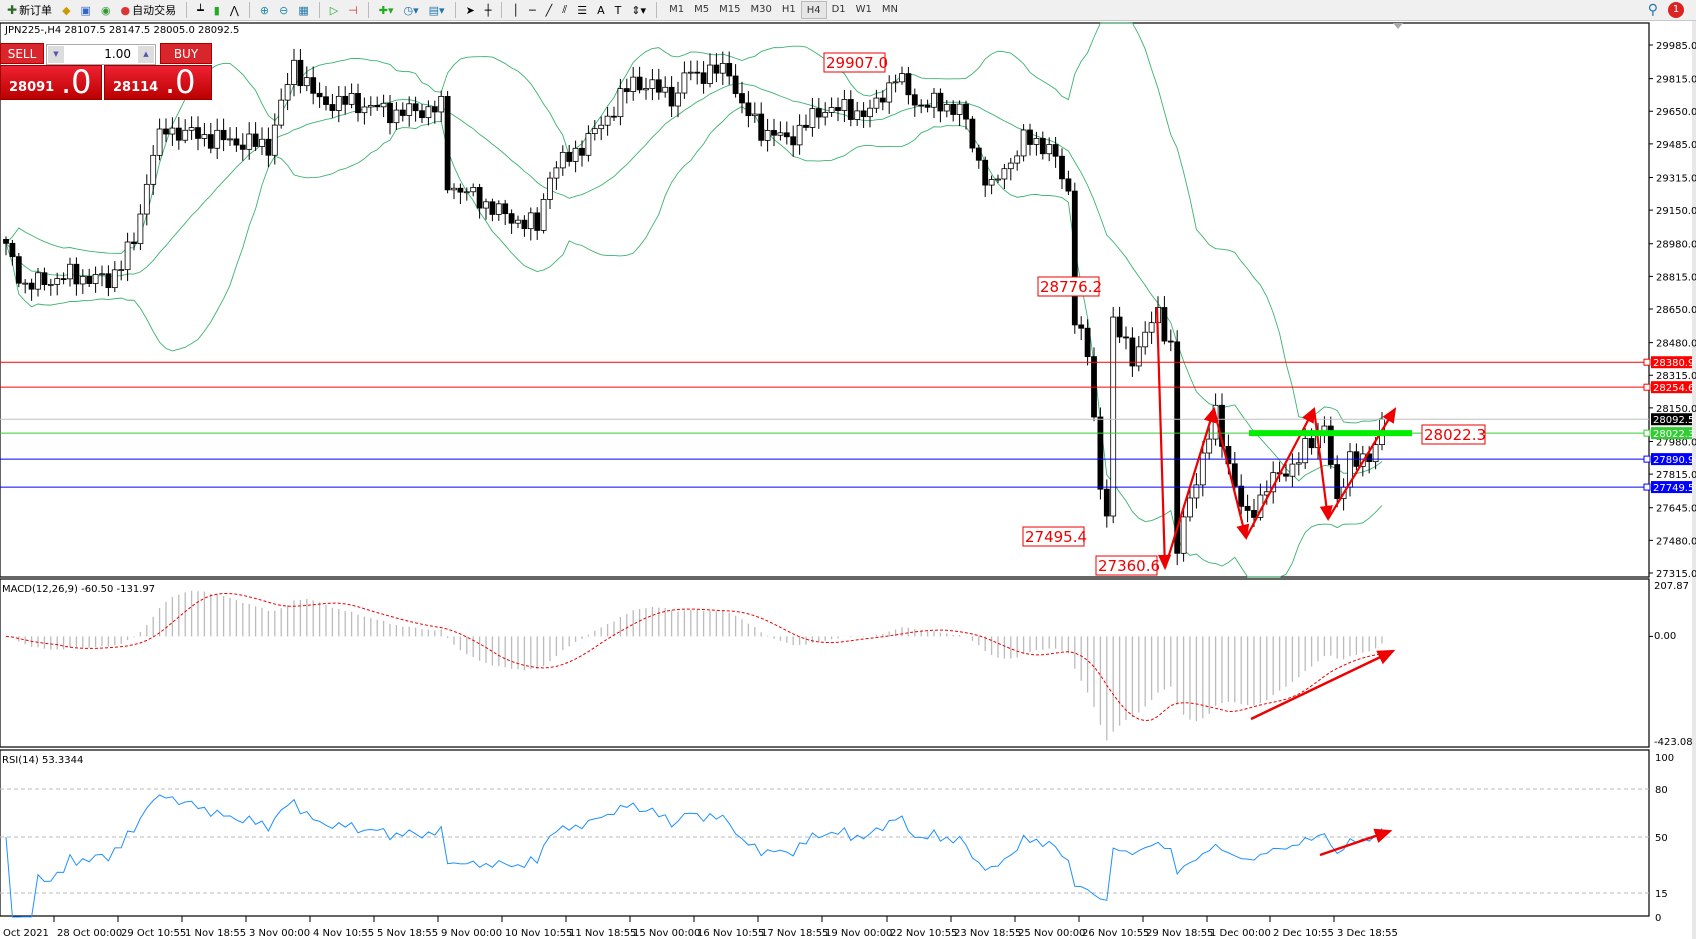  I want to click on price-annotation-box, so click(1126, 565).